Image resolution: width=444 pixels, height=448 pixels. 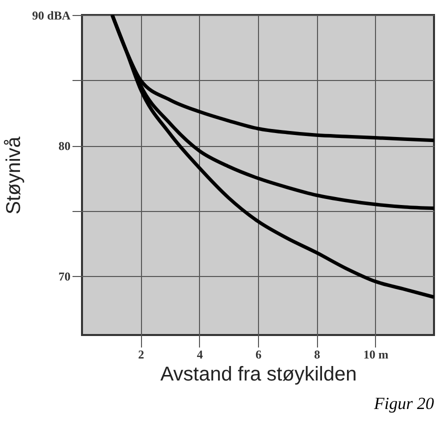 I want to click on x-tick-label: 6, so click(x=259, y=355).